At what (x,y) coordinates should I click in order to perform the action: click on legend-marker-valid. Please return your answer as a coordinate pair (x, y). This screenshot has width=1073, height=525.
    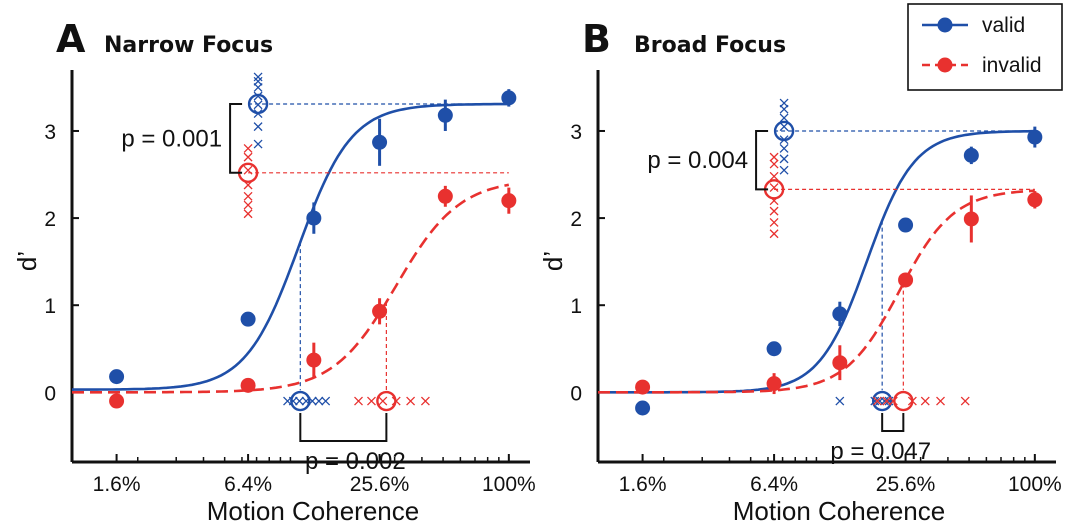
    Looking at the image, I should click on (945, 25).